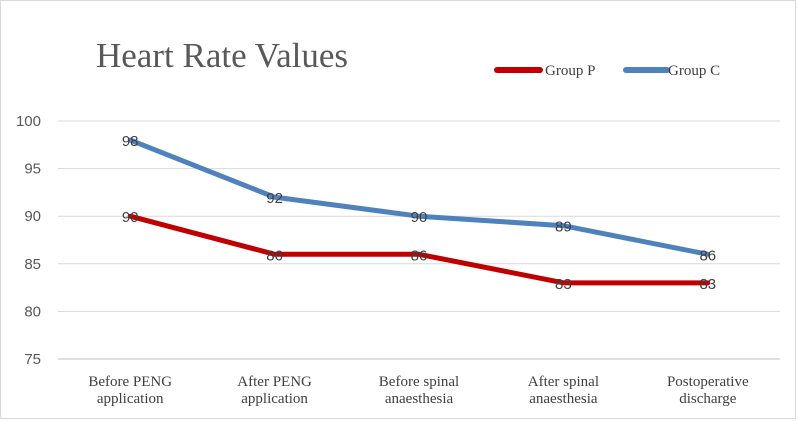 This screenshot has height=421, width=798. I want to click on x-tick-label: Before spinal anaesthesia, so click(419, 390).